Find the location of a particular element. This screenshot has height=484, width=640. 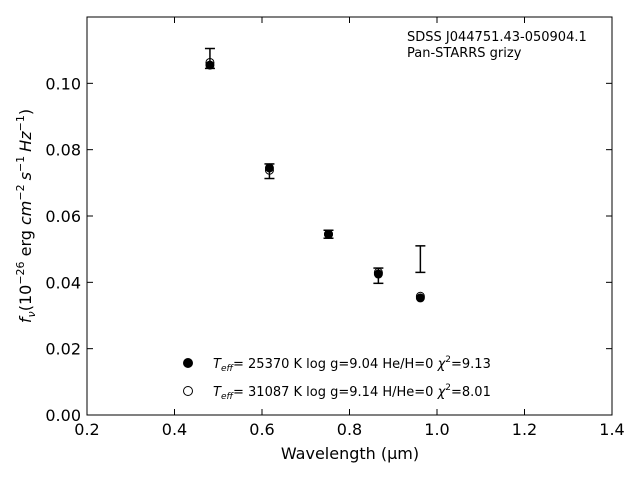

legend-marker-filled is located at coordinates (188, 363).